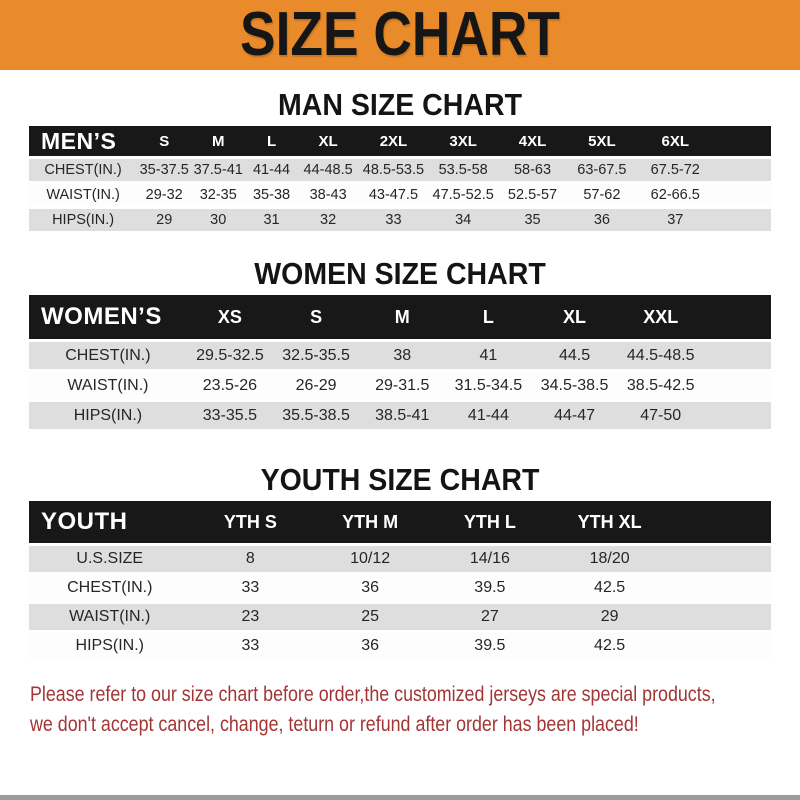  Describe the element at coordinates (463, 220) in the screenshot. I see `size-value: 34` at that location.